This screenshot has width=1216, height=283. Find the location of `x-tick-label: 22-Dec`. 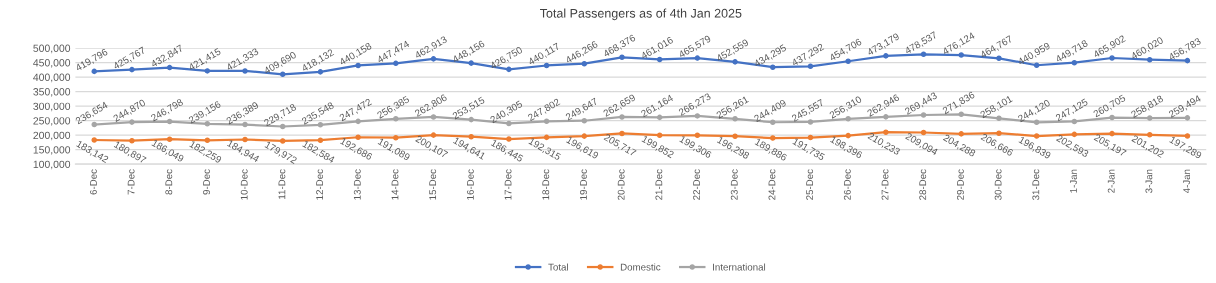

x-tick-label: 22-Dec is located at coordinates (696, 184).